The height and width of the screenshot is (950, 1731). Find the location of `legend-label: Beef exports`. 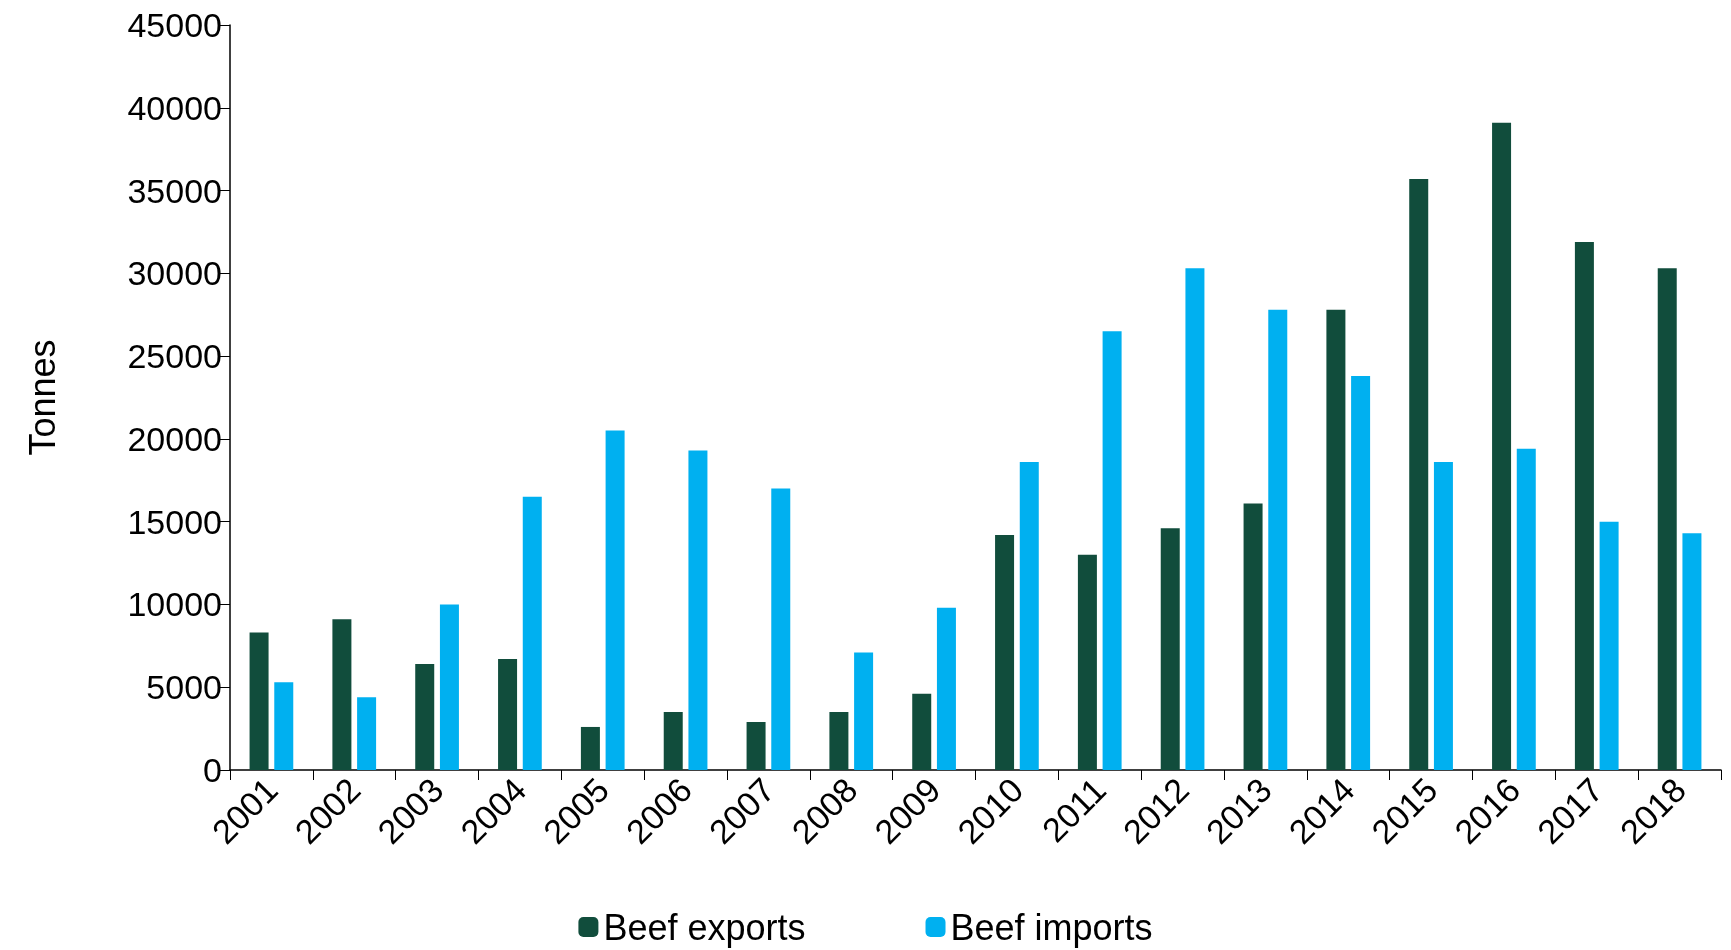

legend-label: Beef exports is located at coordinates (704, 927).